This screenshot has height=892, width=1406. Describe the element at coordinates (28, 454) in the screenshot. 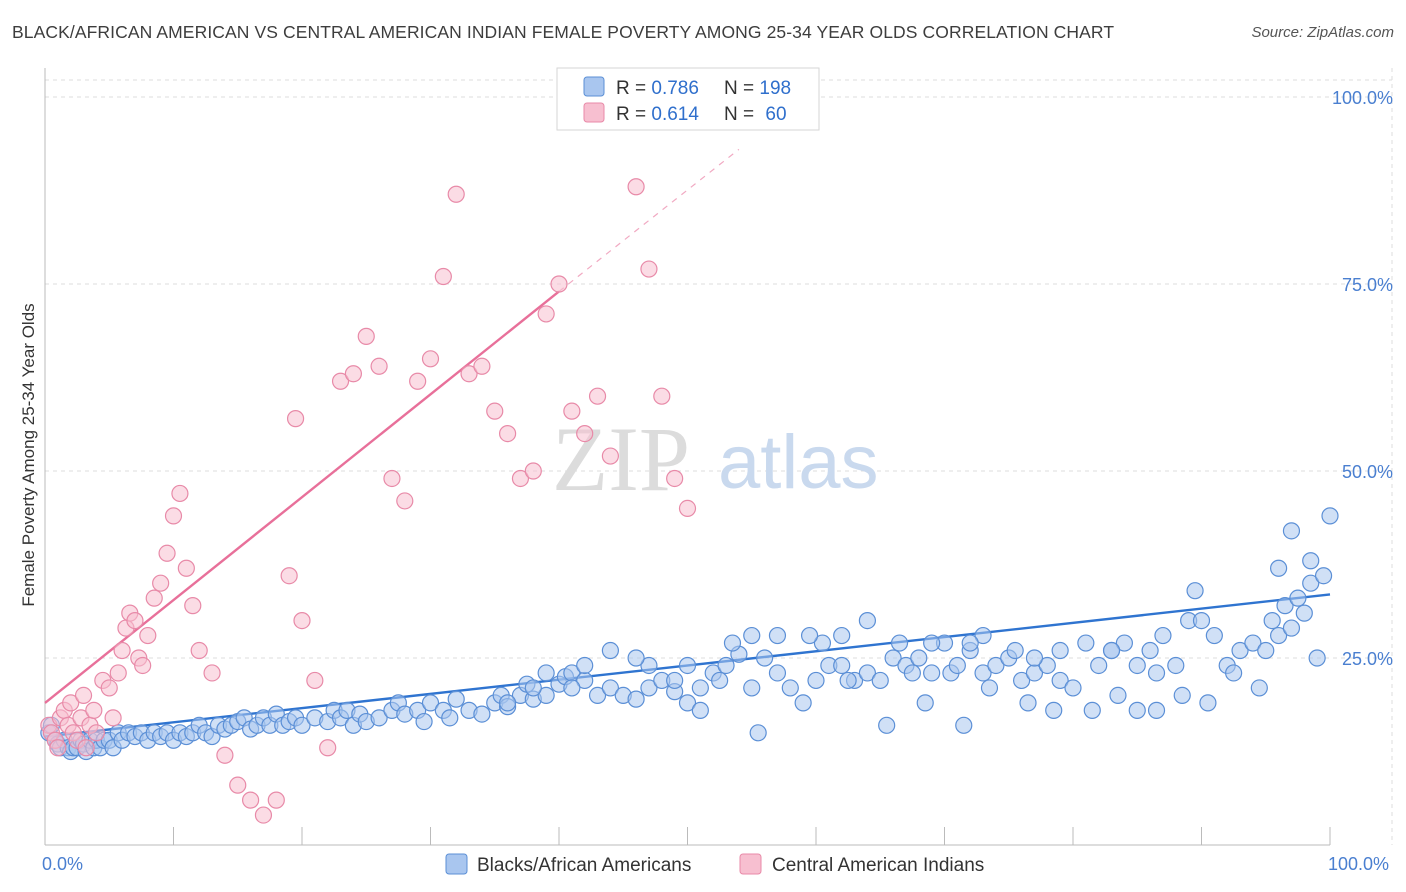

I see `y-axis-title: Female Poverty Among 25-34 Year Olds` at that location.